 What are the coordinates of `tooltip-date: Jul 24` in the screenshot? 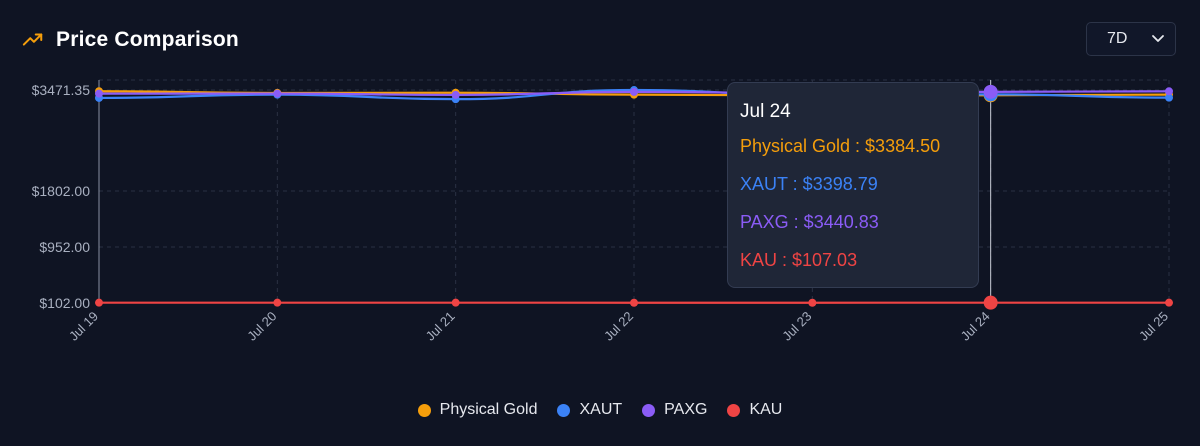 It's located at (765, 111).